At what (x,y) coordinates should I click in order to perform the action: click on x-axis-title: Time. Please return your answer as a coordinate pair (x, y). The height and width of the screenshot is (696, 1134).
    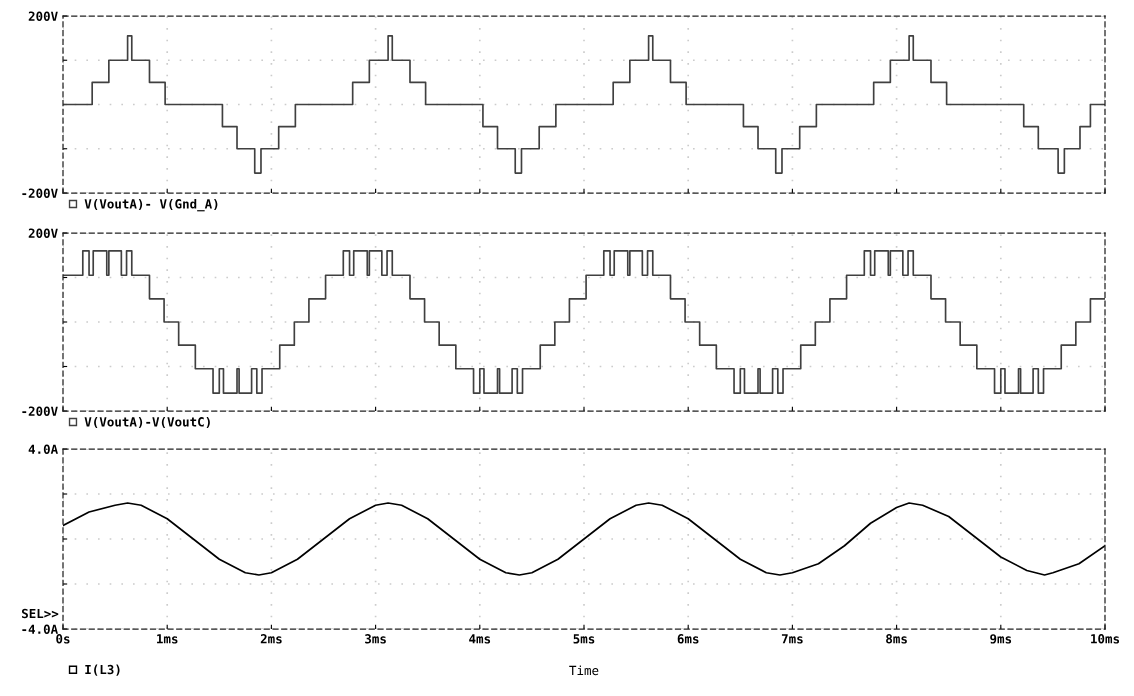
    Looking at the image, I should click on (584, 670).